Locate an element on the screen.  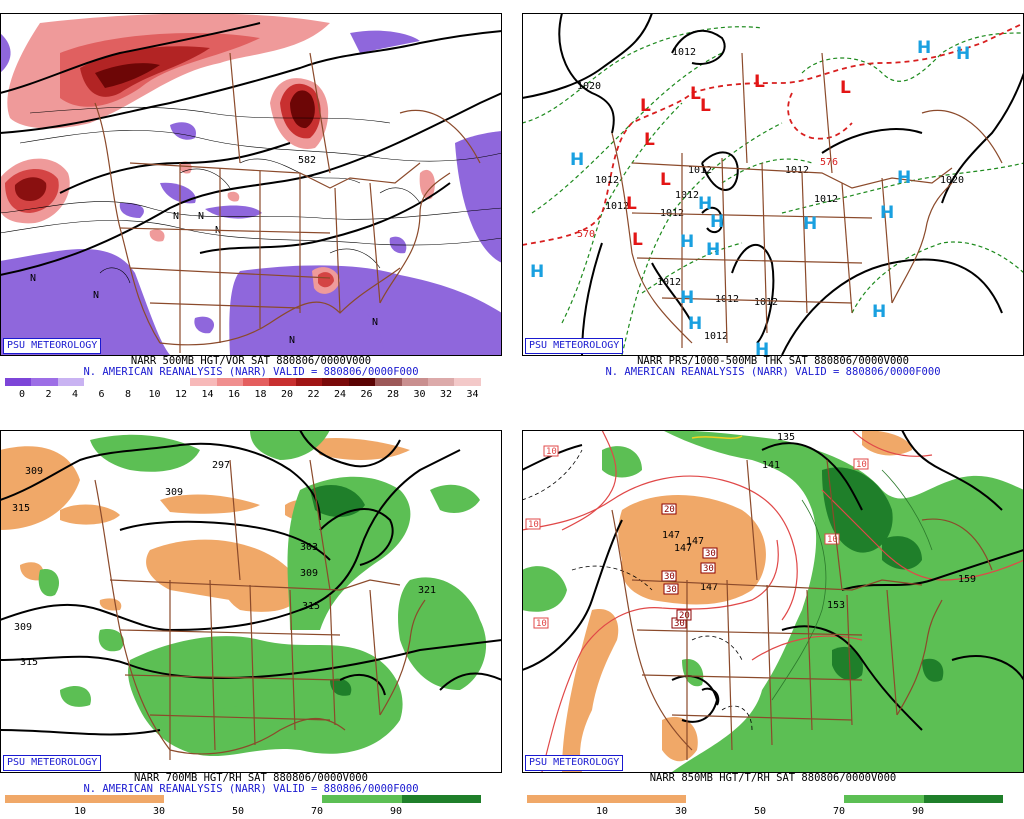
map-label: 297 is located at coordinates (221, 465).